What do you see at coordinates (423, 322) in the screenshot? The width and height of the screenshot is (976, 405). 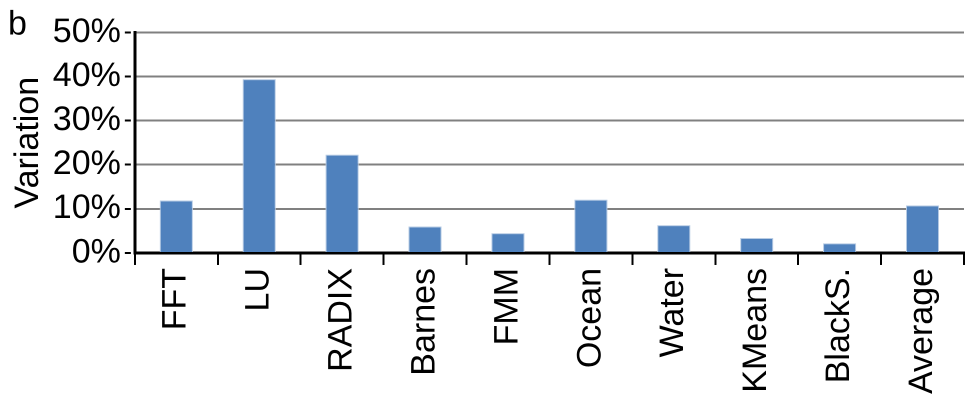 I see `x-tick-label: Barnes` at bounding box center [423, 322].